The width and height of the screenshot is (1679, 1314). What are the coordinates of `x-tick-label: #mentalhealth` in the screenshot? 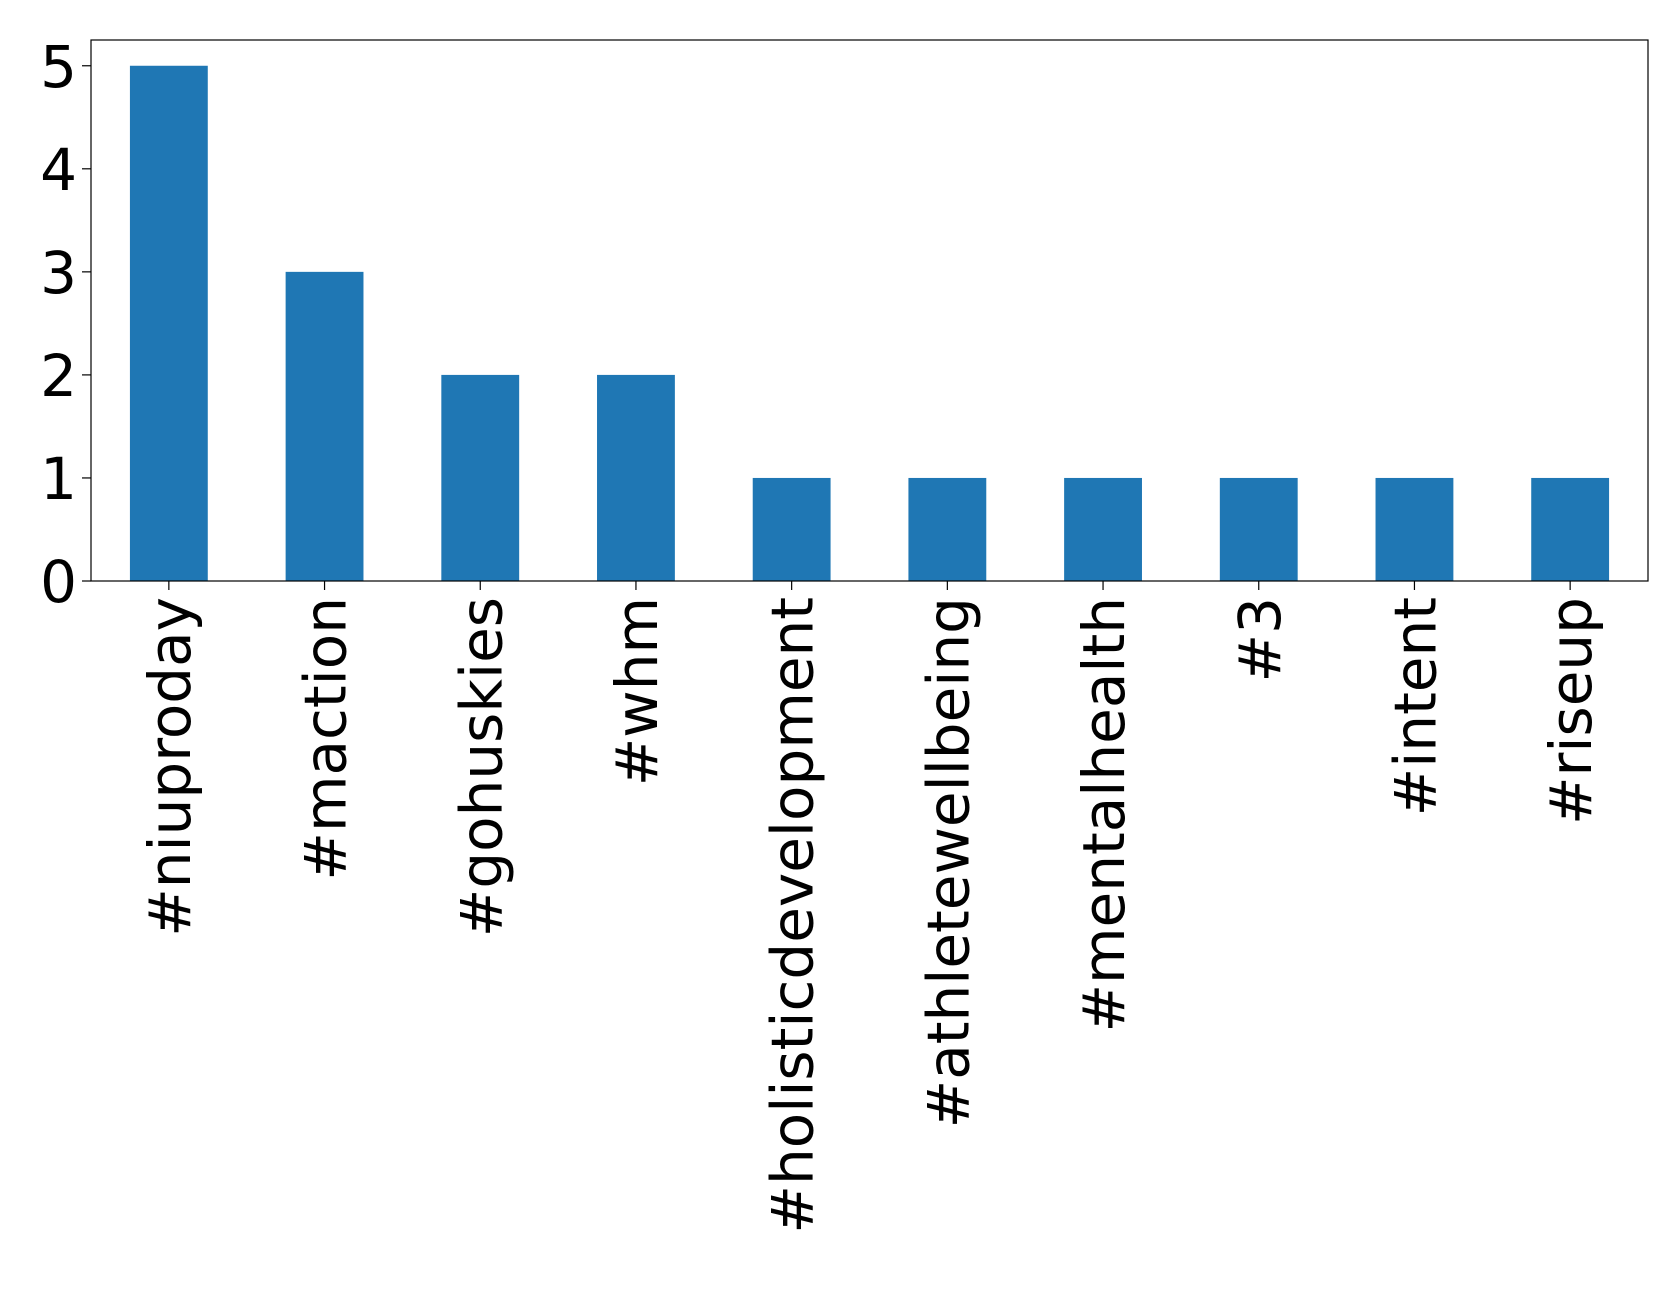 It's located at (1104, 815).